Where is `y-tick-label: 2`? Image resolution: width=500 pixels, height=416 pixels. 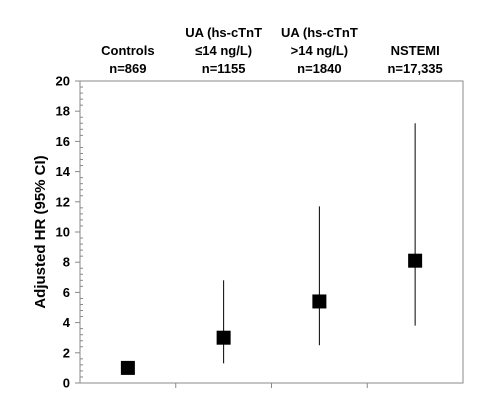
y-tick-label: 2 is located at coordinates (66, 352).